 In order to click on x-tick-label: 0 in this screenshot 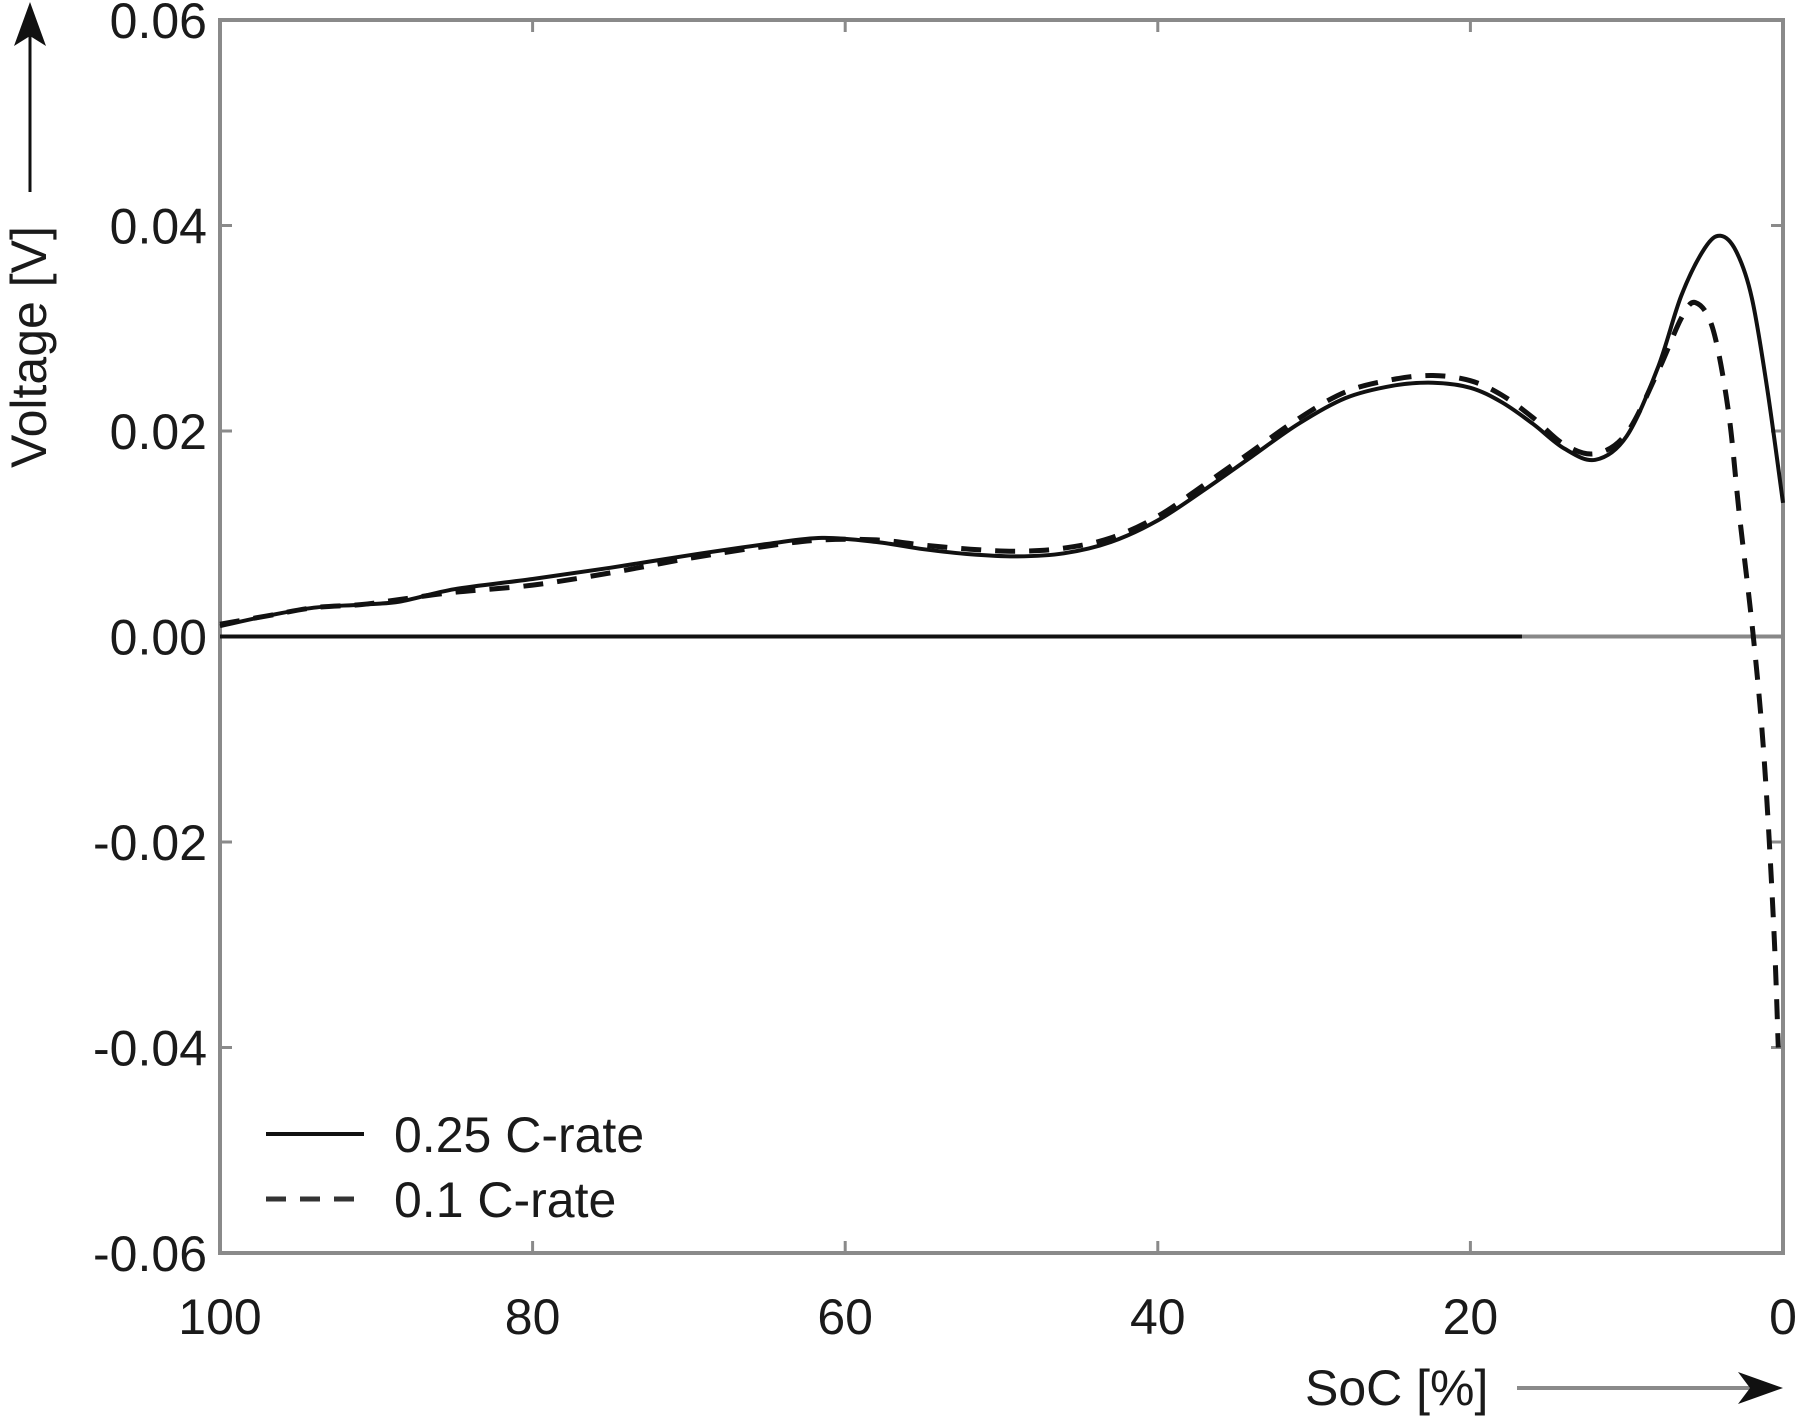, I will do `click(1783, 1317)`.